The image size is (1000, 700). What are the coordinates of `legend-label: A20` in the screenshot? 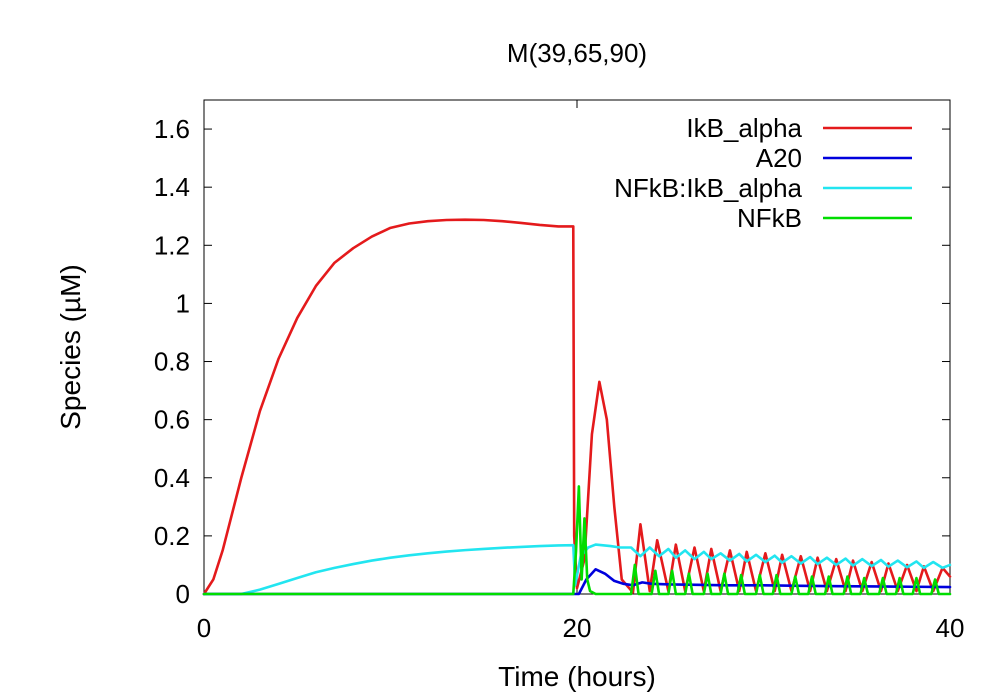 It's located at (779, 158).